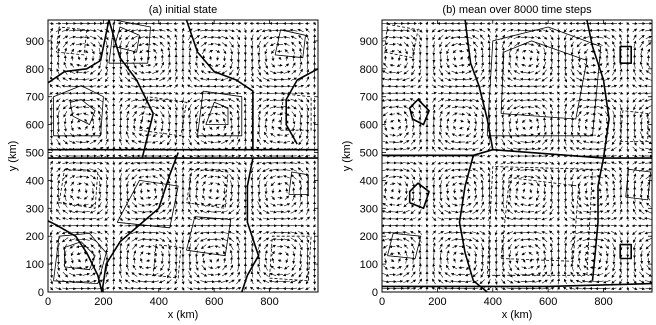 The image size is (656, 325). Describe the element at coordinates (603, 302) in the screenshot. I see `x-tick-label: 800` at that location.